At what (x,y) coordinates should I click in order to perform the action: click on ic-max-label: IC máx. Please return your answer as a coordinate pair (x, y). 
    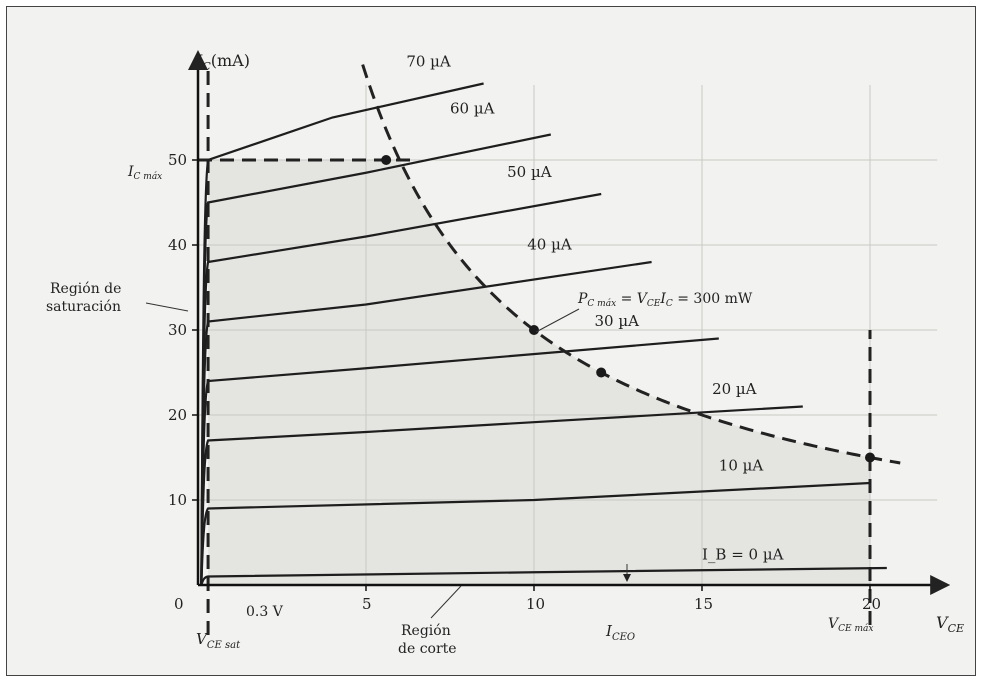
    Looking at the image, I should click on (144, 173).